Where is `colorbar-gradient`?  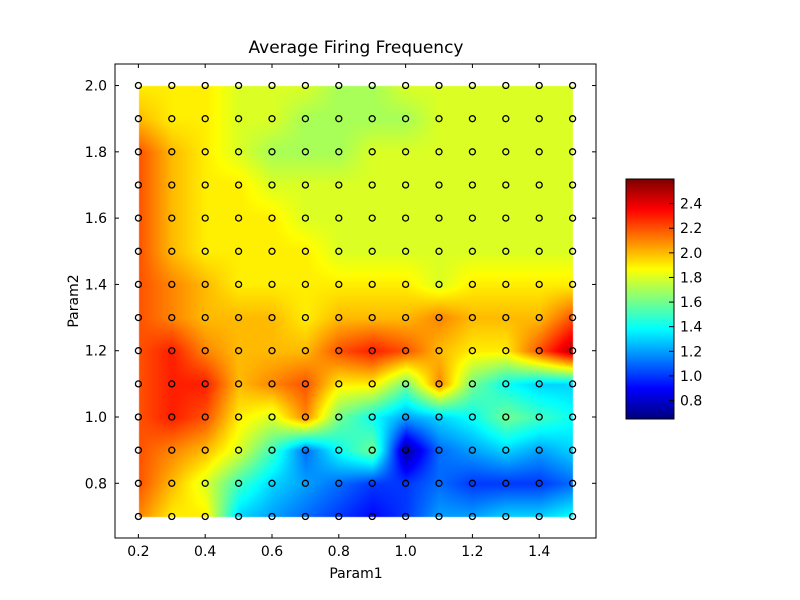 colorbar-gradient is located at coordinates (650, 299).